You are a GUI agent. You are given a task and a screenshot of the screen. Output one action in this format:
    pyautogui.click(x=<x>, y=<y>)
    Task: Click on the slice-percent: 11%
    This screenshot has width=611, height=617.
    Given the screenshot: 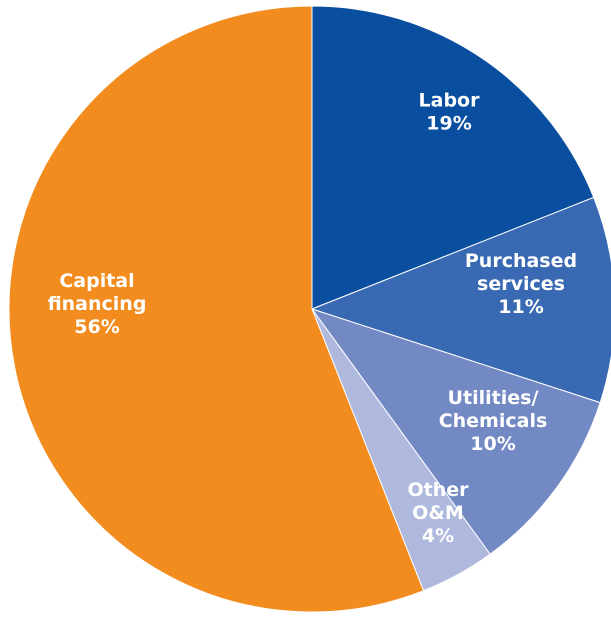 What is the action you would take?
    pyautogui.click(x=520, y=307)
    